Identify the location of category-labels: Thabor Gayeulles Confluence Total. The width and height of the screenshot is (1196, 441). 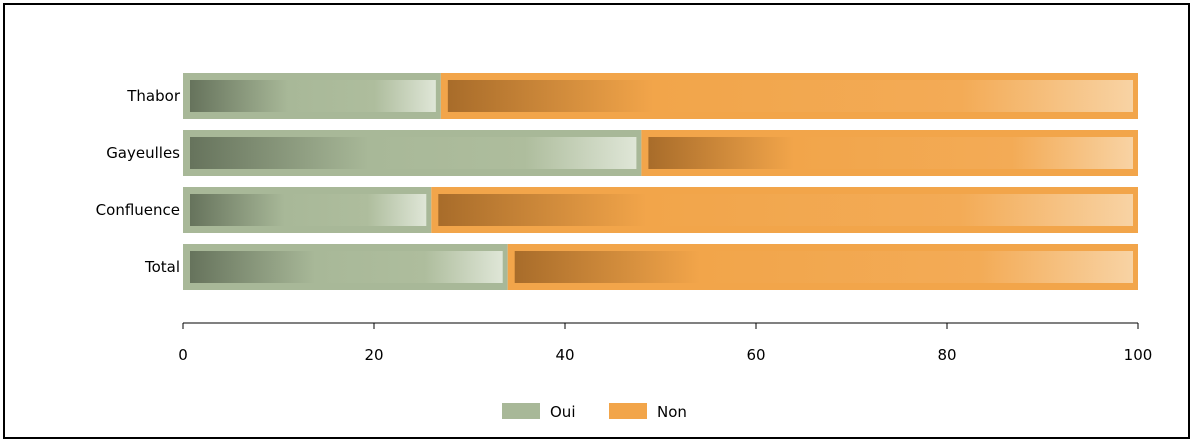
(138, 181).